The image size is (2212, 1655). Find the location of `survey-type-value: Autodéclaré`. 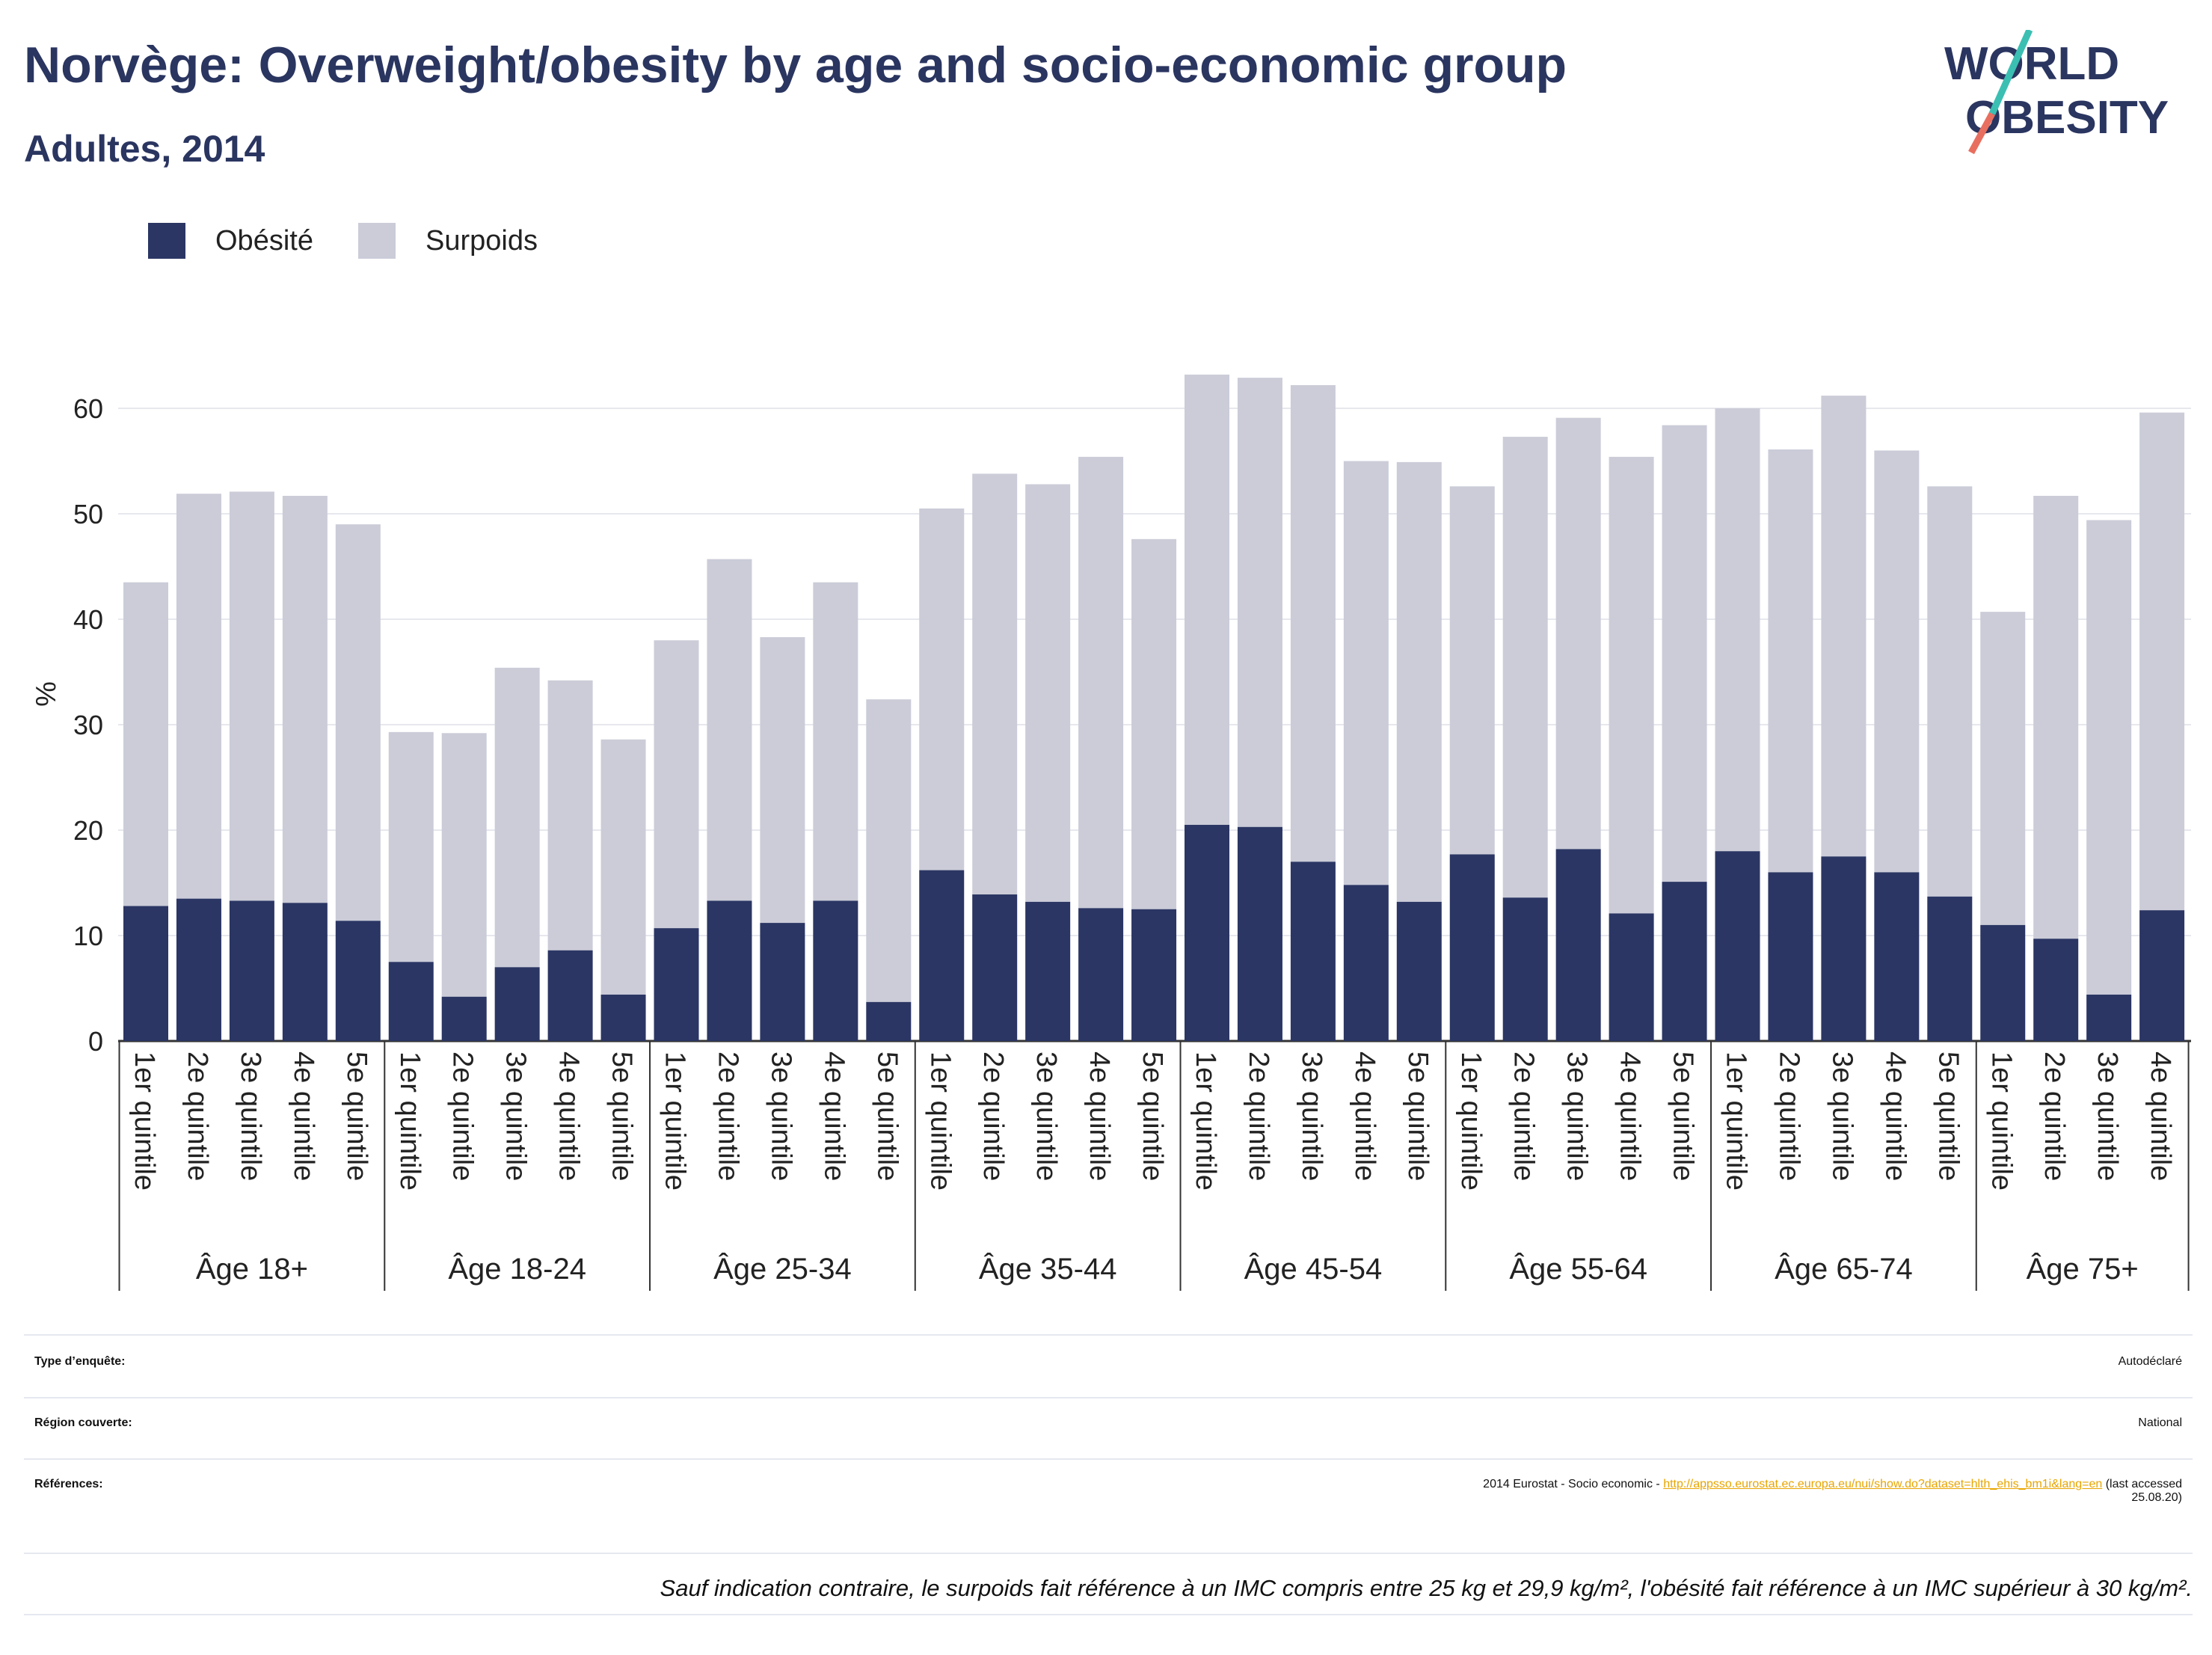

survey-type-value: Autodéclaré is located at coordinates (2150, 1361).